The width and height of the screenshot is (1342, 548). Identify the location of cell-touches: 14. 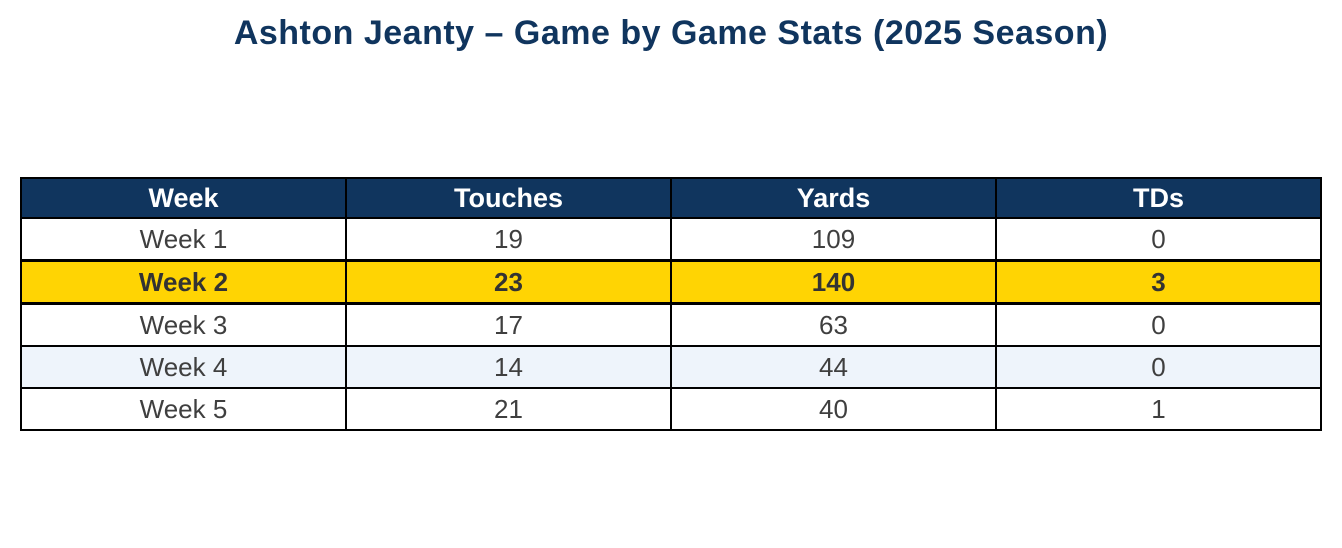
(508, 367).